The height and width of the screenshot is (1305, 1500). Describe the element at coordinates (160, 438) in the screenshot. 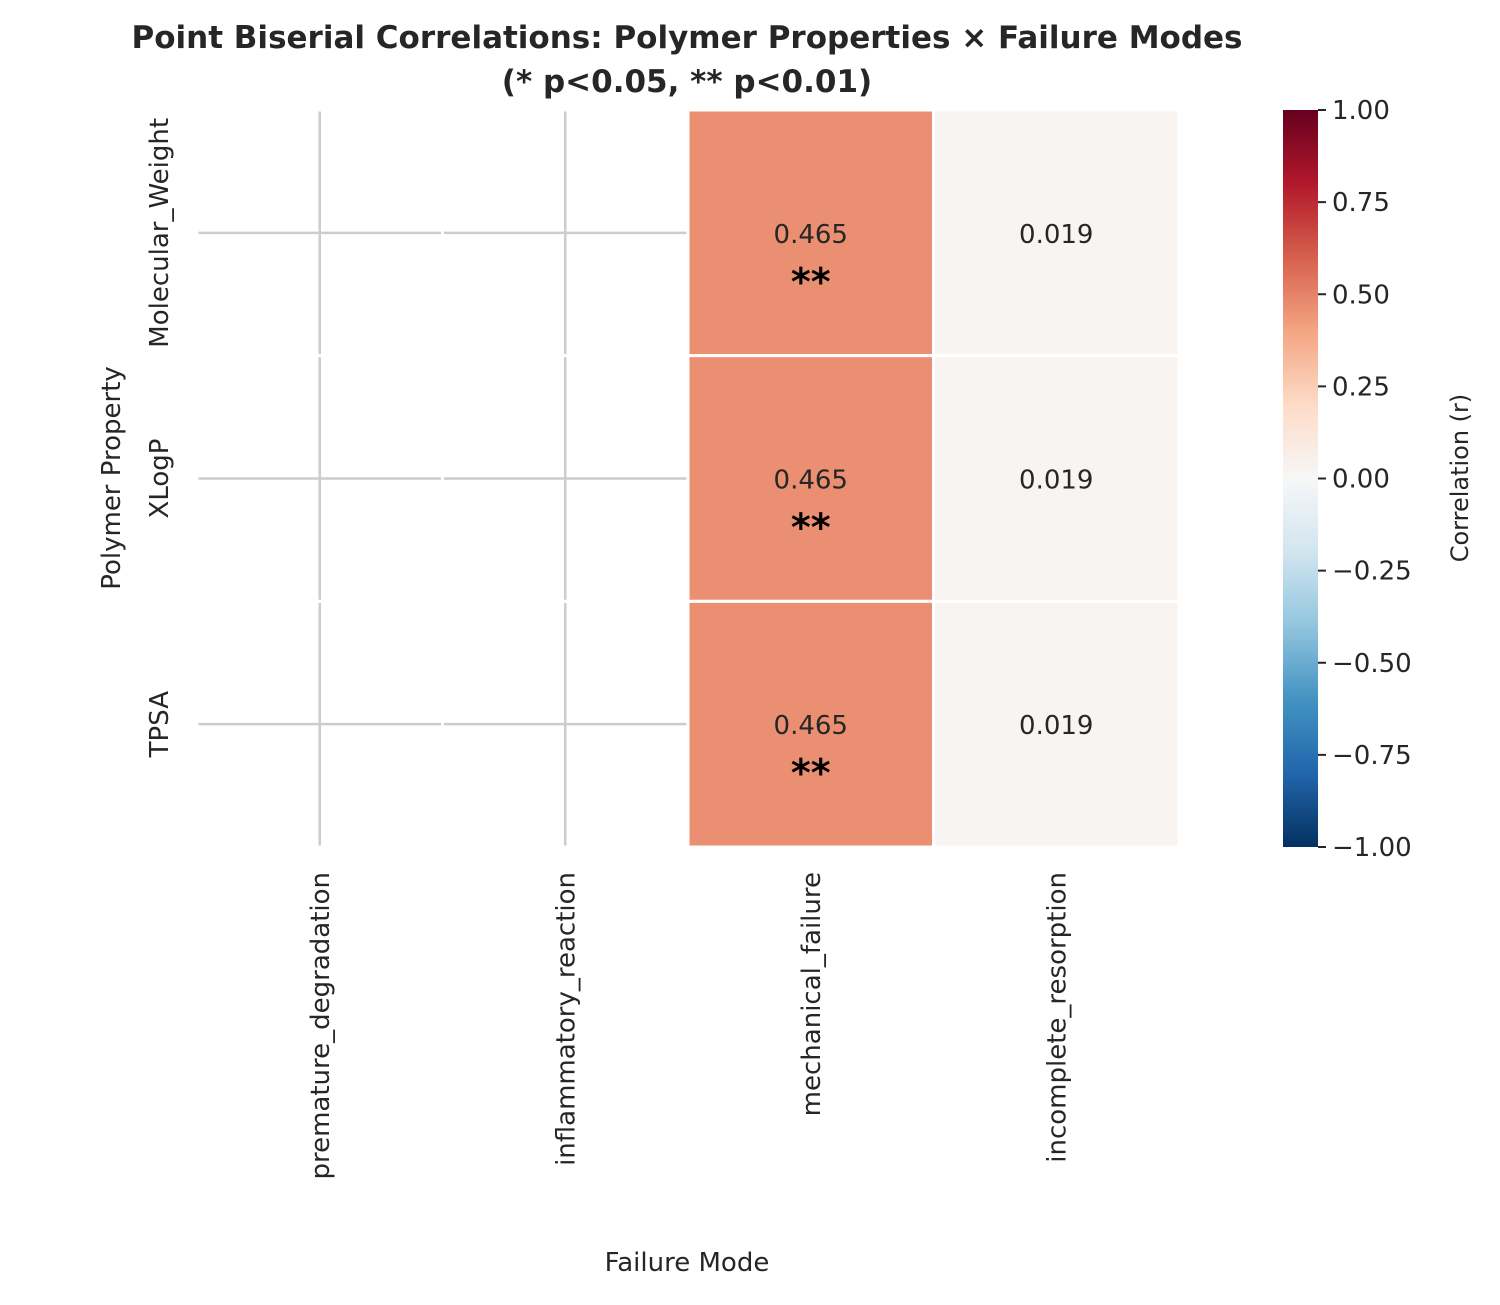

I see `y-tick-labels: Molecular_Weight XLogP TPSA` at that location.